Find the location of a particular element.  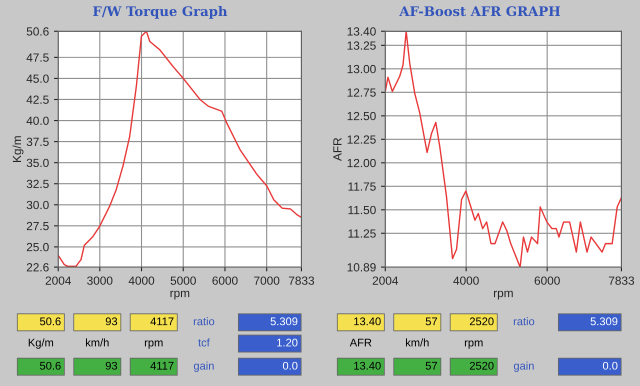

y-tick-label: 10.89 is located at coordinates (362, 267).